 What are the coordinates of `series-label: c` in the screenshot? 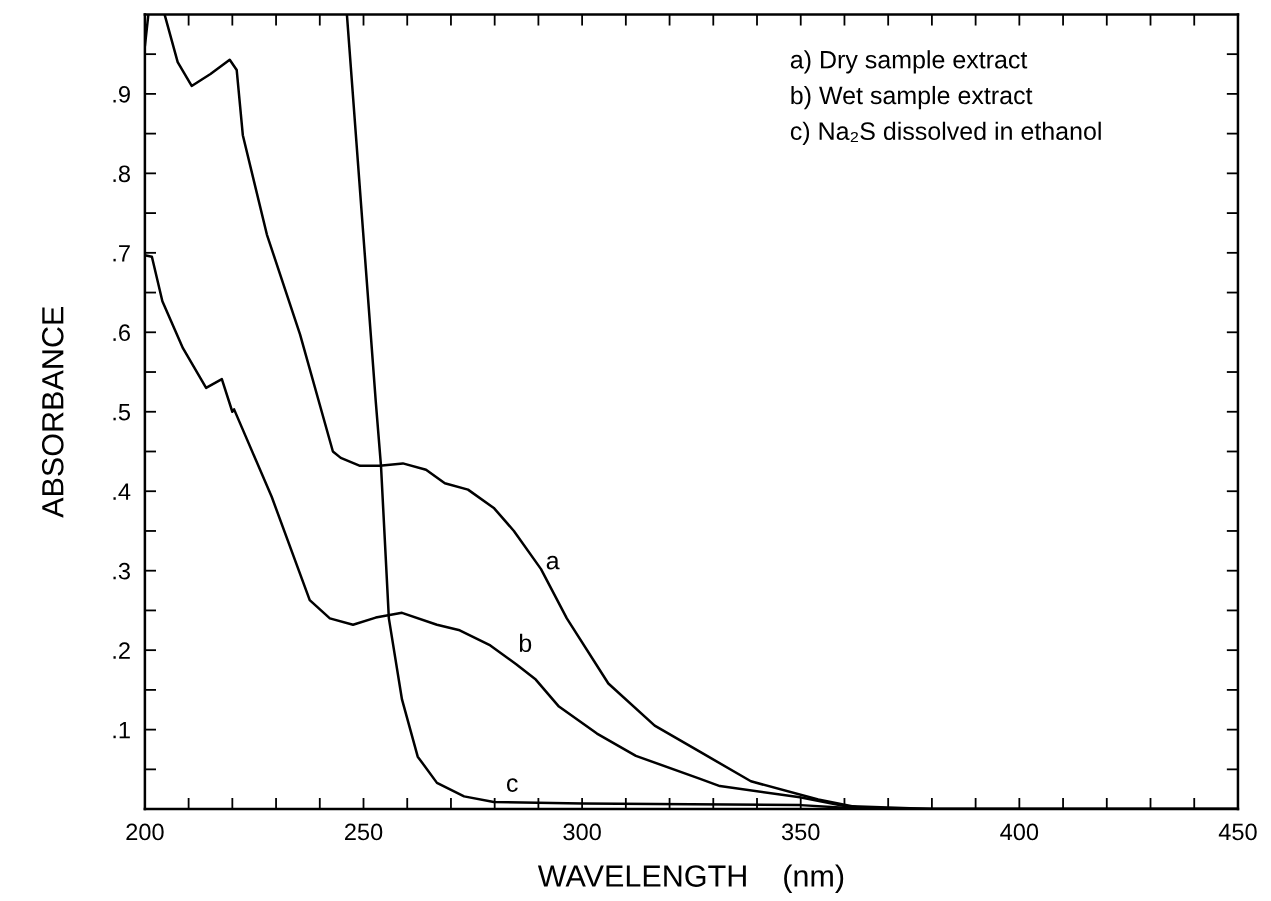 It's located at (512, 785).